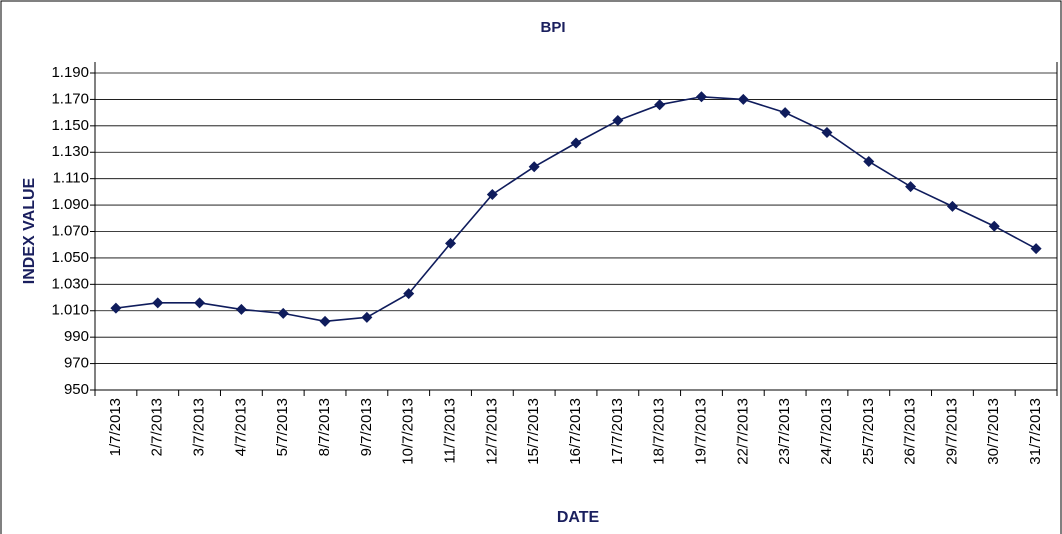  What do you see at coordinates (533, 431) in the screenshot?
I see `x-tick-label: 15/7/2013` at bounding box center [533, 431].